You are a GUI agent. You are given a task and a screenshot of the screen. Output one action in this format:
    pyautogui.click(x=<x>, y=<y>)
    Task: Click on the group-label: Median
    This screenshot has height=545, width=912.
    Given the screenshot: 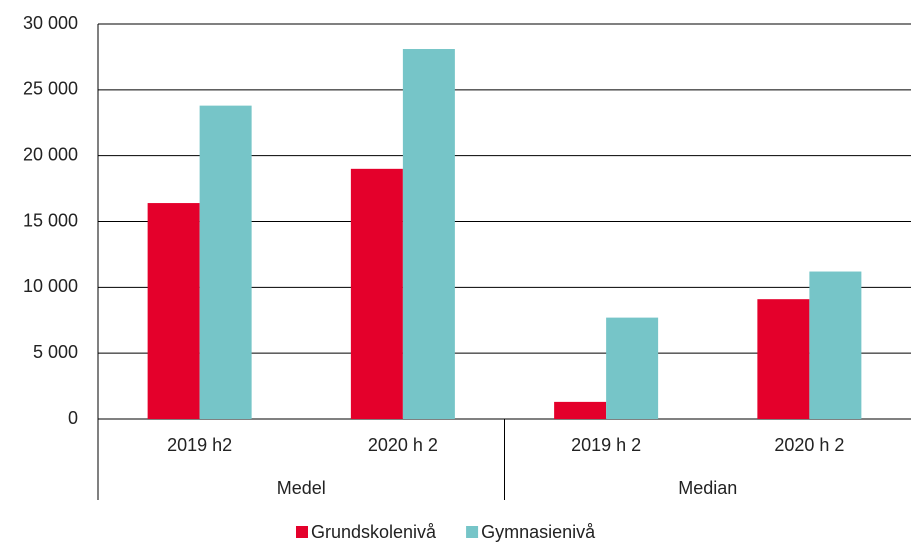 What is the action you would take?
    pyautogui.click(x=707, y=488)
    